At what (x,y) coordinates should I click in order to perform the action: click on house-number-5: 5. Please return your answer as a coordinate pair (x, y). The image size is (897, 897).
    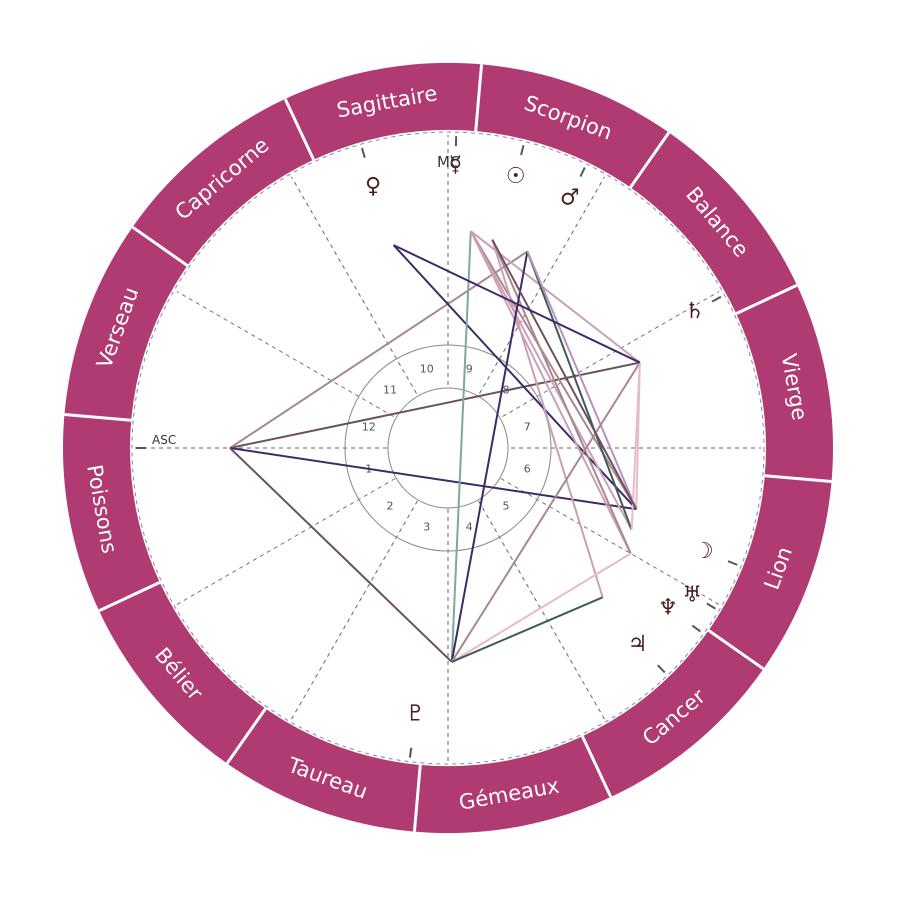
    Looking at the image, I should click on (505, 505).